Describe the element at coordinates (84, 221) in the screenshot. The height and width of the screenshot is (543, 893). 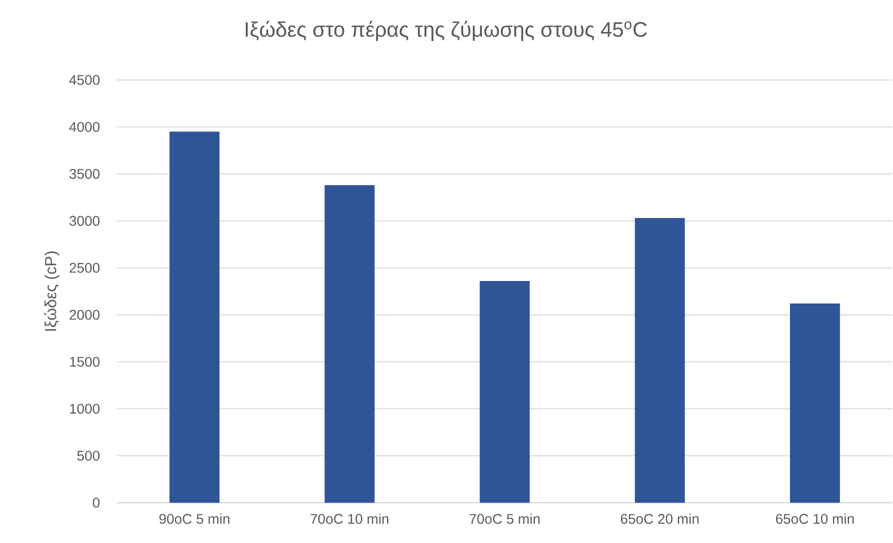
I see `y-tick-label: 3000` at that location.